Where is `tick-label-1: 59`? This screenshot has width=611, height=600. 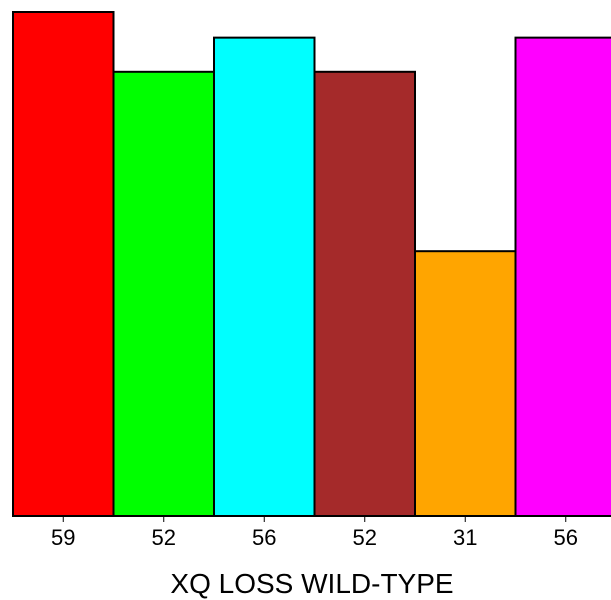
tick-label-1: 59 is located at coordinates (63, 537).